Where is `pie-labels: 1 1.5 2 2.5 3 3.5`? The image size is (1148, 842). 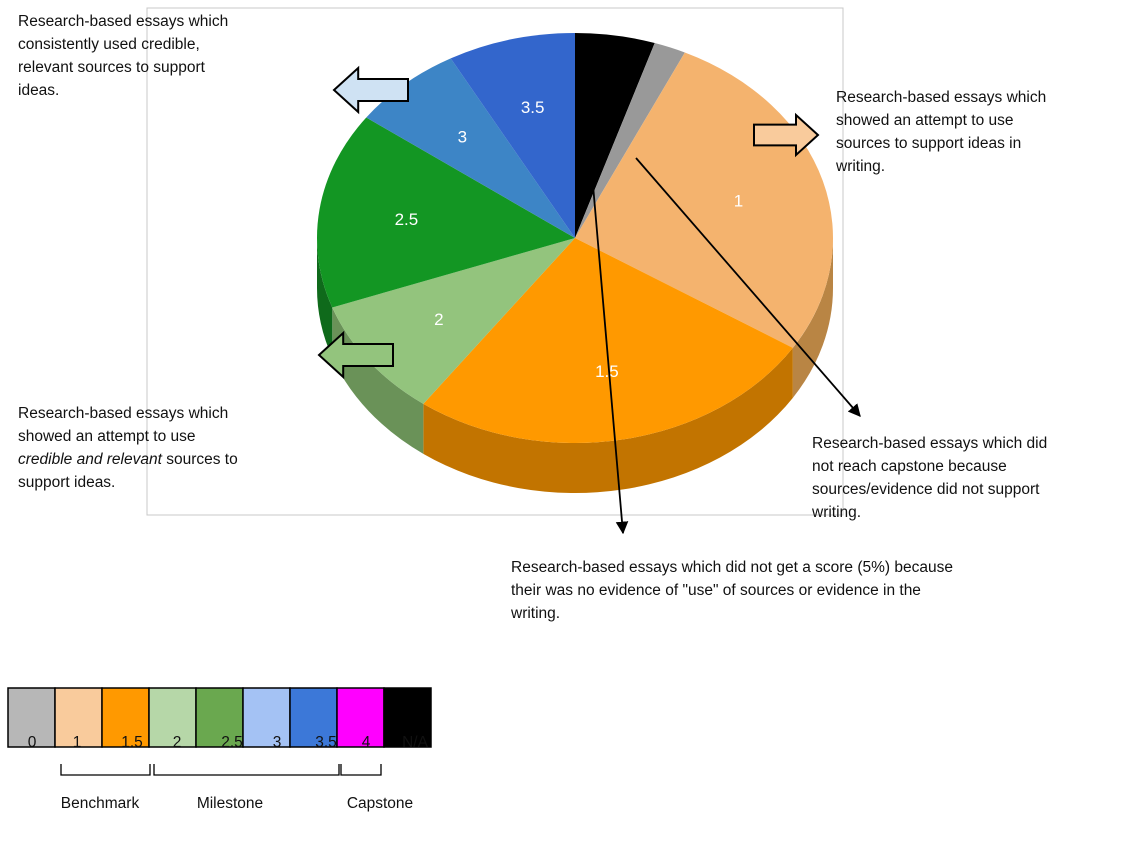
pie-labels: 1 1.5 2 2.5 3 3.5 is located at coordinates (569, 239).